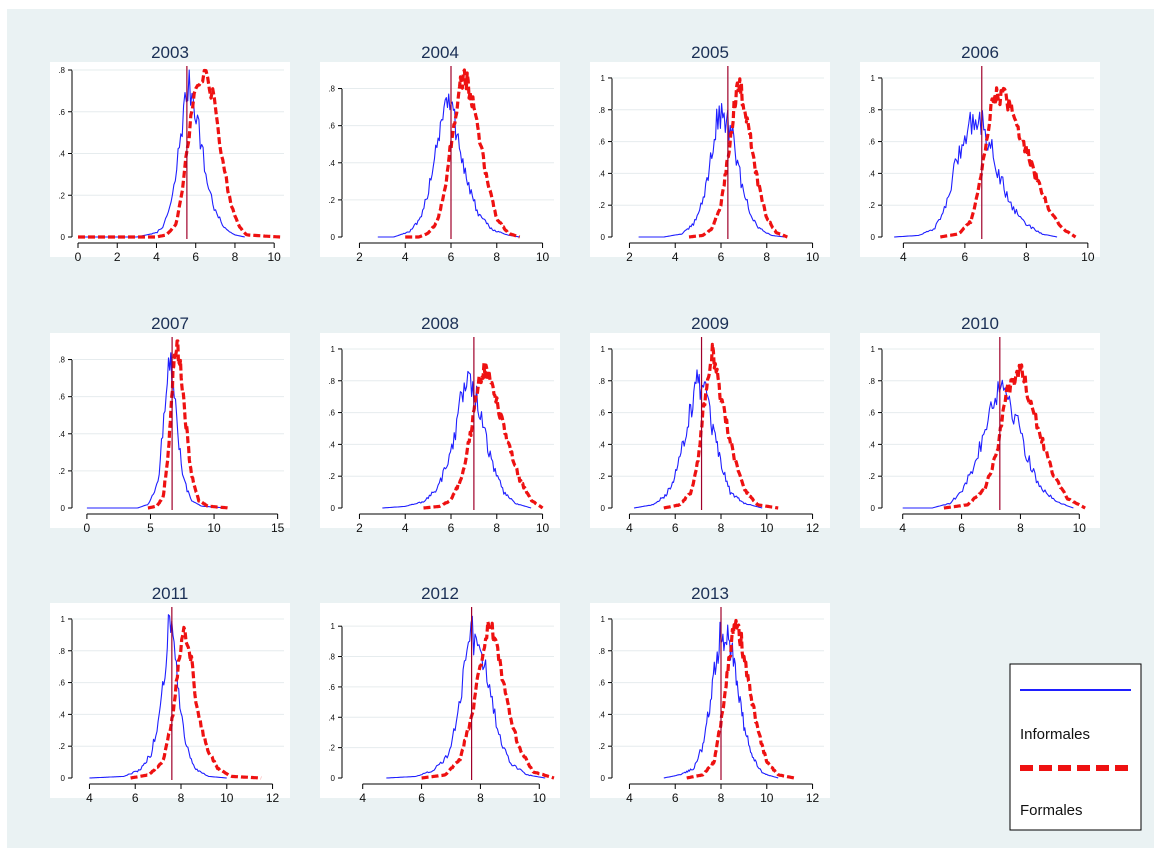 The width and height of the screenshot is (1161, 853). Describe the element at coordinates (1055, 734) in the screenshot. I see `legend-label-informales: Informales` at that location.